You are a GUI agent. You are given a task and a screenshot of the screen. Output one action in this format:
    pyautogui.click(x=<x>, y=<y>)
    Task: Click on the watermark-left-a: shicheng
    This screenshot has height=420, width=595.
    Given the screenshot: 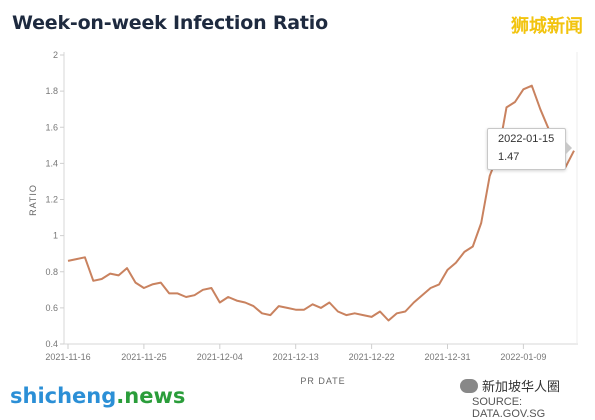 What is the action you would take?
    pyautogui.click(x=63, y=396)
    